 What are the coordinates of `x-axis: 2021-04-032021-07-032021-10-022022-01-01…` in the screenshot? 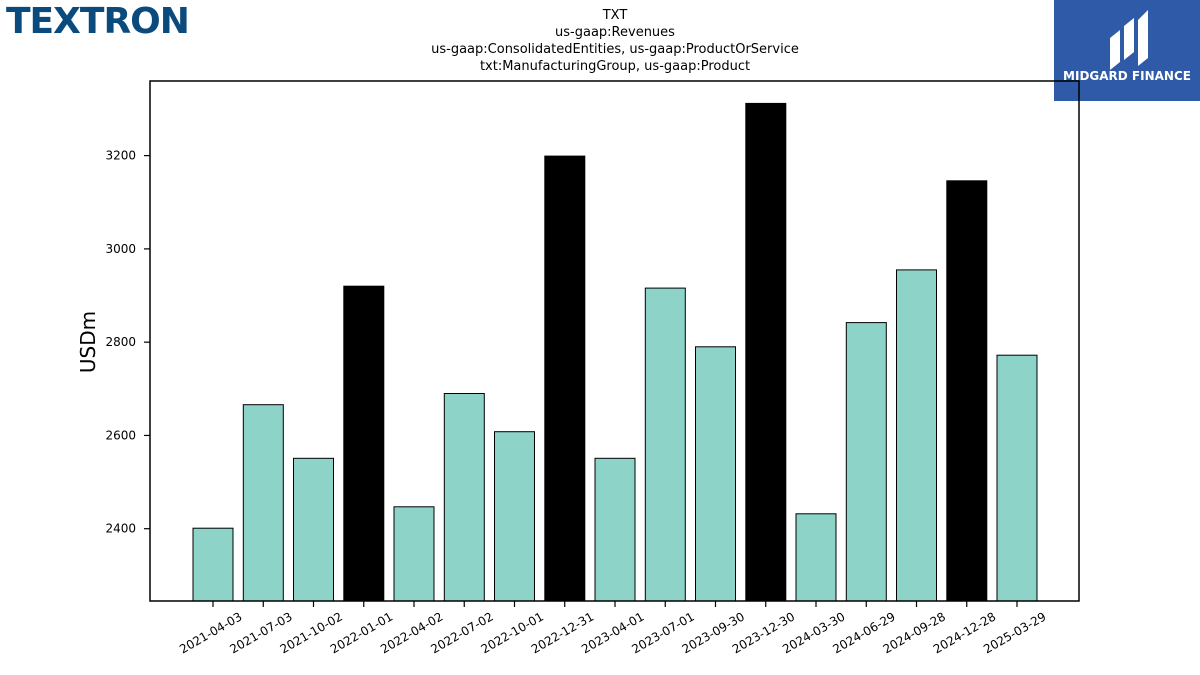 It's located at (613, 628).